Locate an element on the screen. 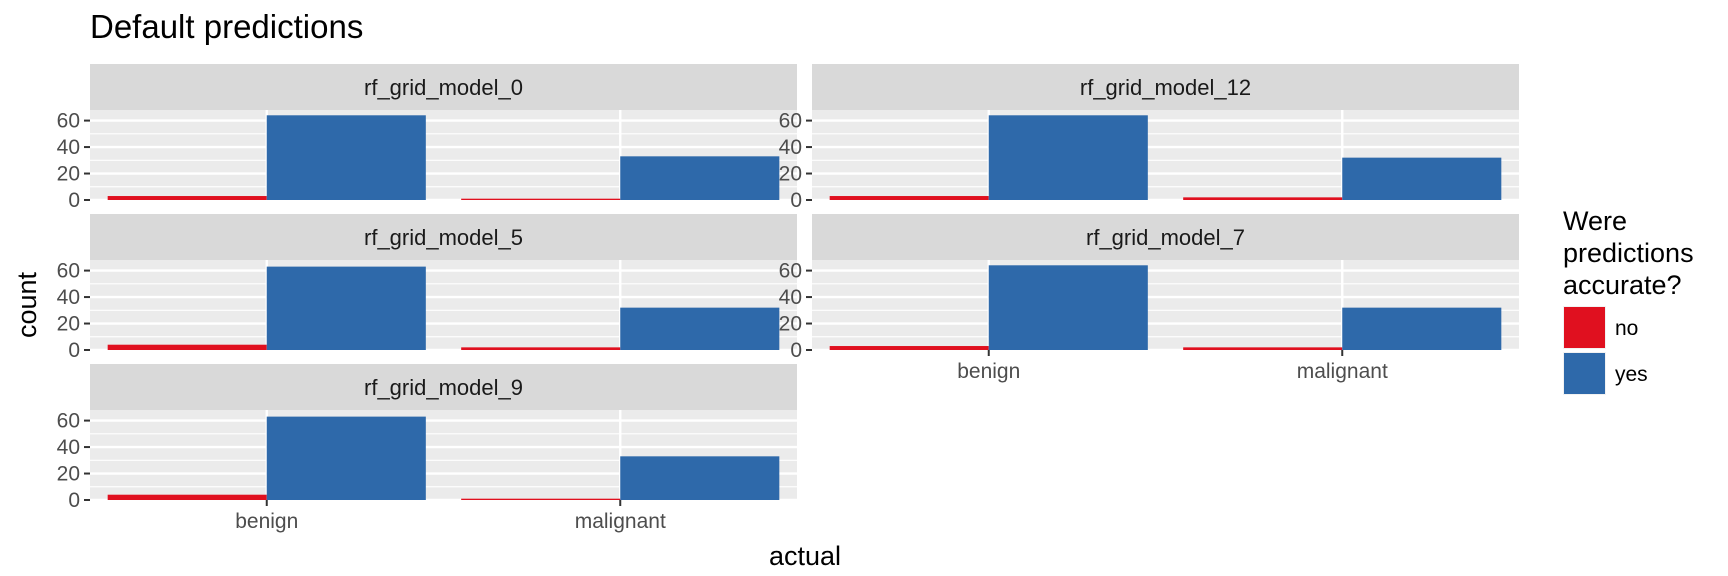 This screenshot has width=1728, height=576. chart-title: Default predictions is located at coordinates (226, 26).